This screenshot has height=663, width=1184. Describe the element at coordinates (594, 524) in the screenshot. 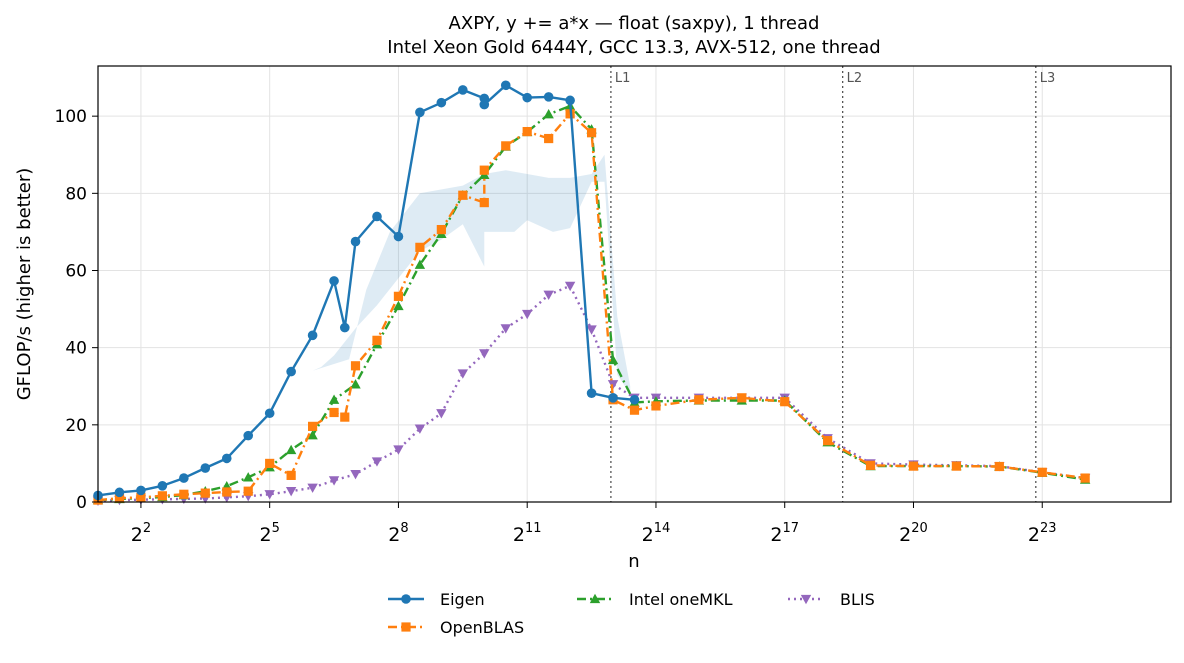

I see `x-axis-ticks: 22 25 28 211 214 217 220 223` at that location.